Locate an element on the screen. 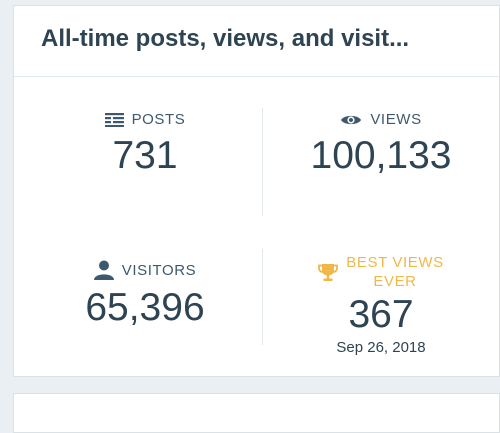 This screenshot has height=433, width=500. stat-views-label-row: VIEWS is located at coordinates (381, 119).